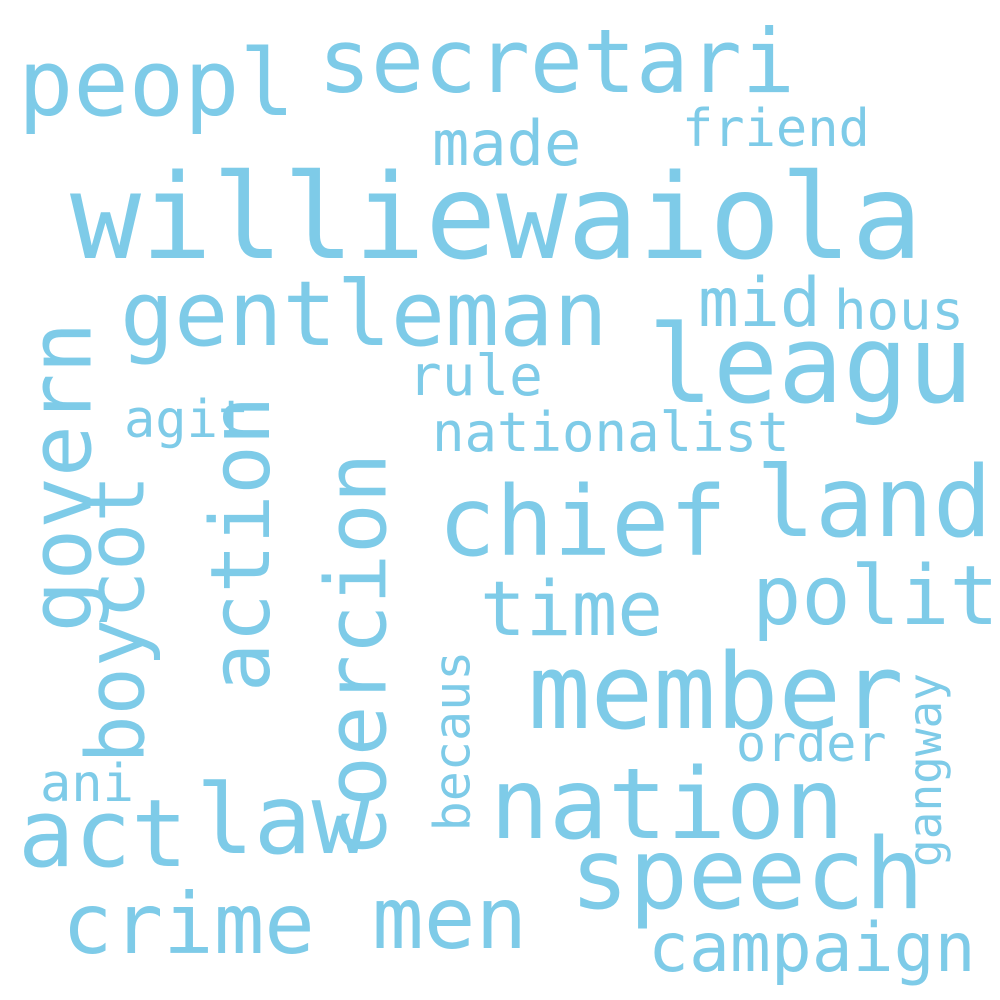 This screenshot has width=1000, height=1000. What do you see at coordinates (874, 503) in the screenshot?
I see `word-land: land` at bounding box center [874, 503].